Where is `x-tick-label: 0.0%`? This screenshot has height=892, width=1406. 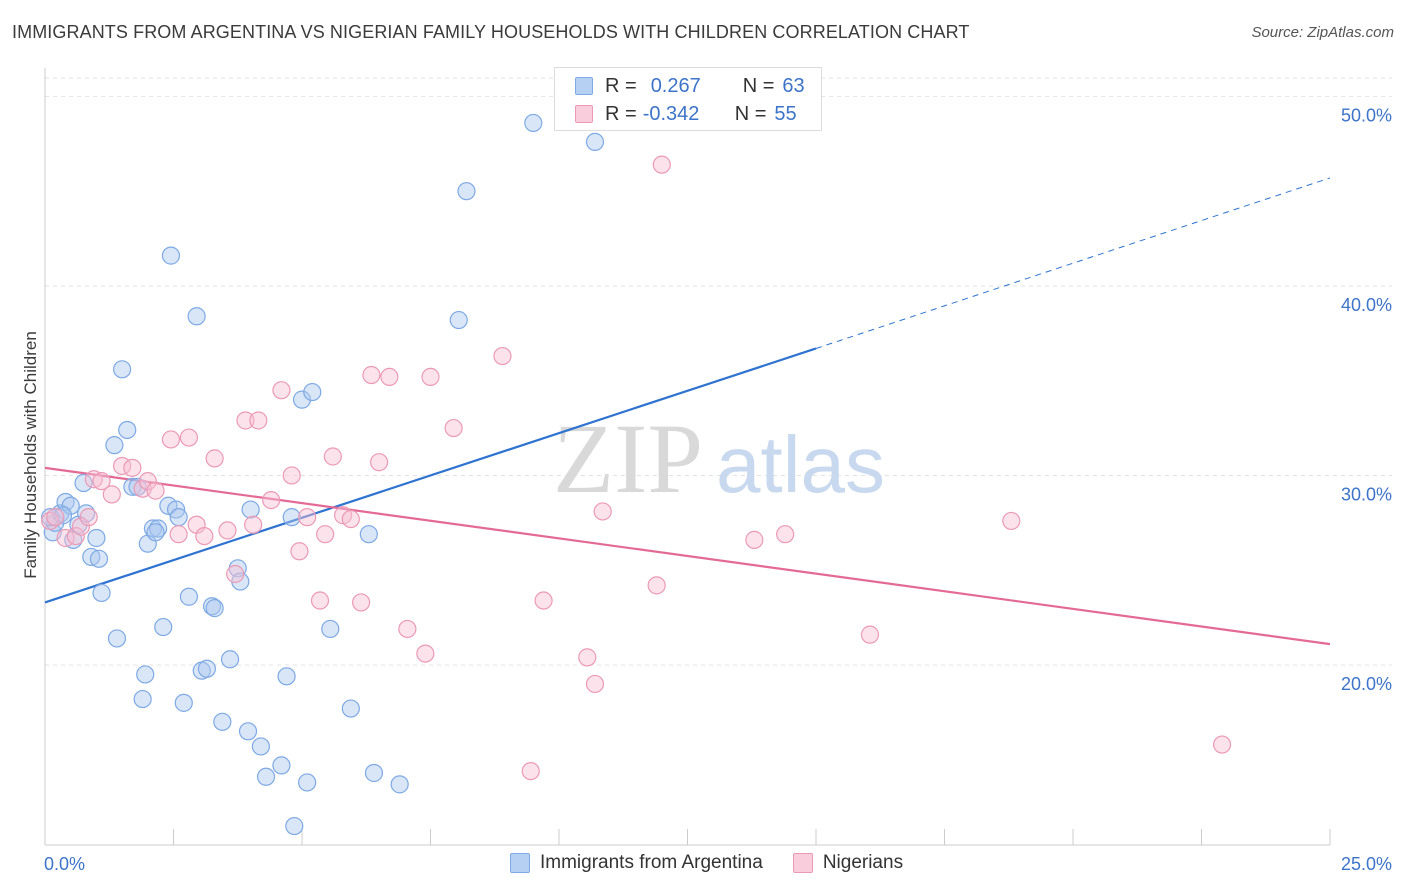
x-tick-label: 0.0% is located at coordinates (64, 864).